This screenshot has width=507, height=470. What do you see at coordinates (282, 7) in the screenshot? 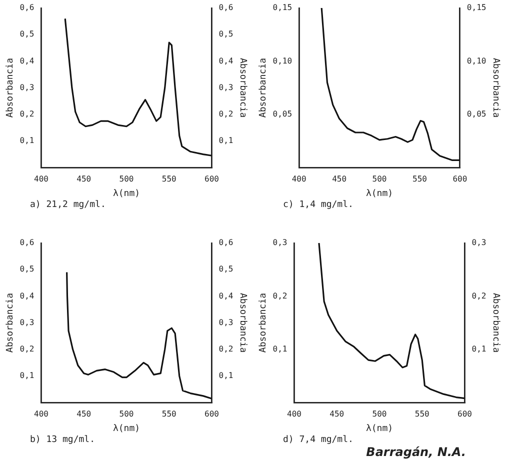
I see `y-tick-label: 0,15` at bounding box center [282, 7].